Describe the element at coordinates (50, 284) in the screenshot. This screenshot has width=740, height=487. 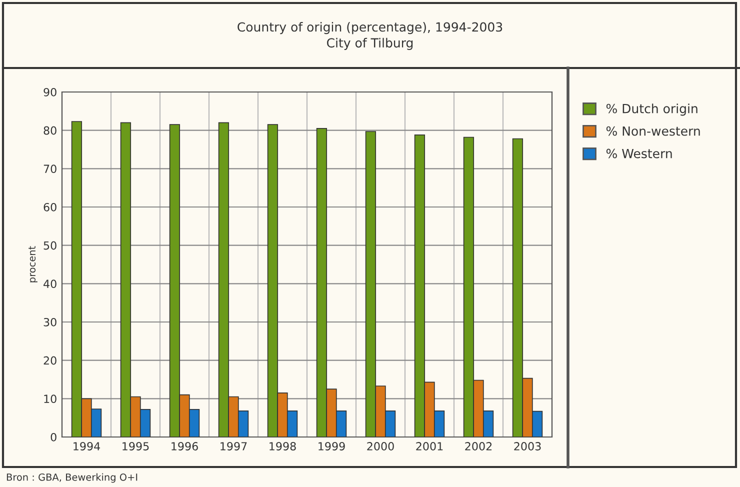
I see `y-tick-label: 40` at that location.